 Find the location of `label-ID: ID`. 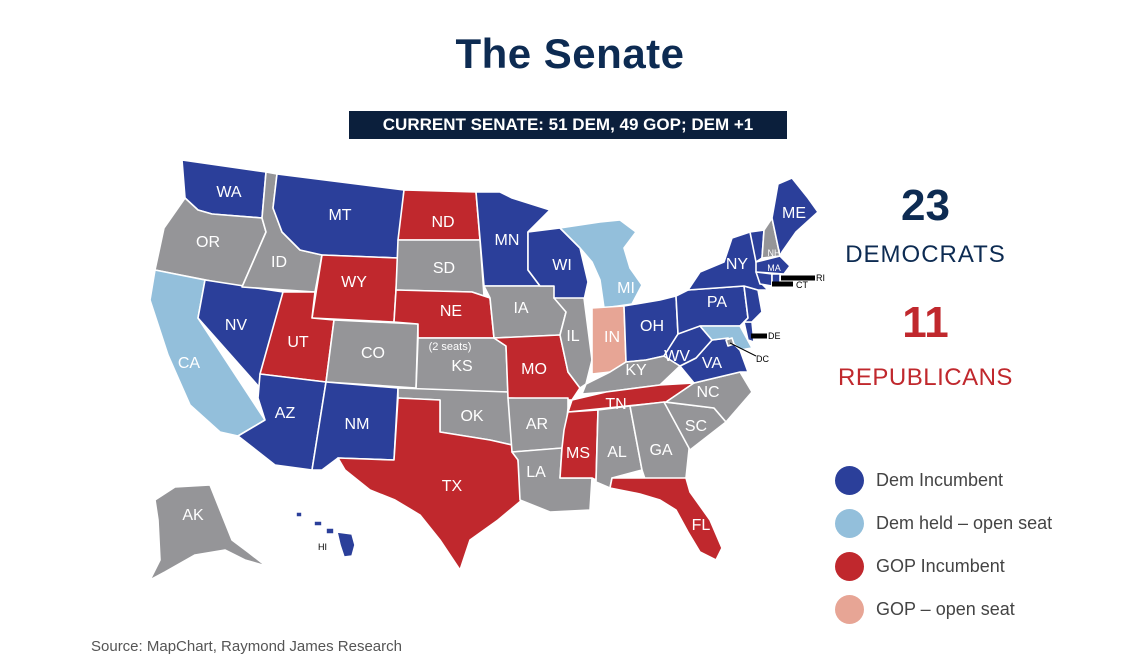

label-ID: ID is located at coordinates (279, 262).